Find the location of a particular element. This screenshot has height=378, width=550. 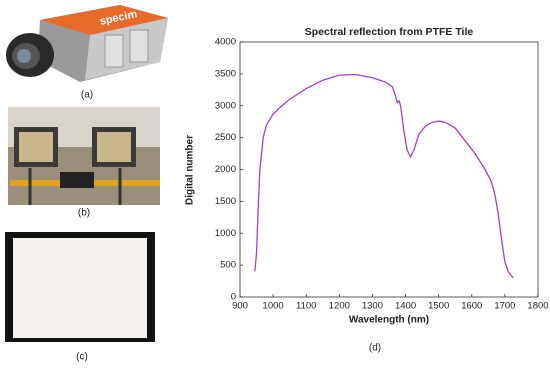

y-tick-label: 500 is located at coordinates (228, 265).